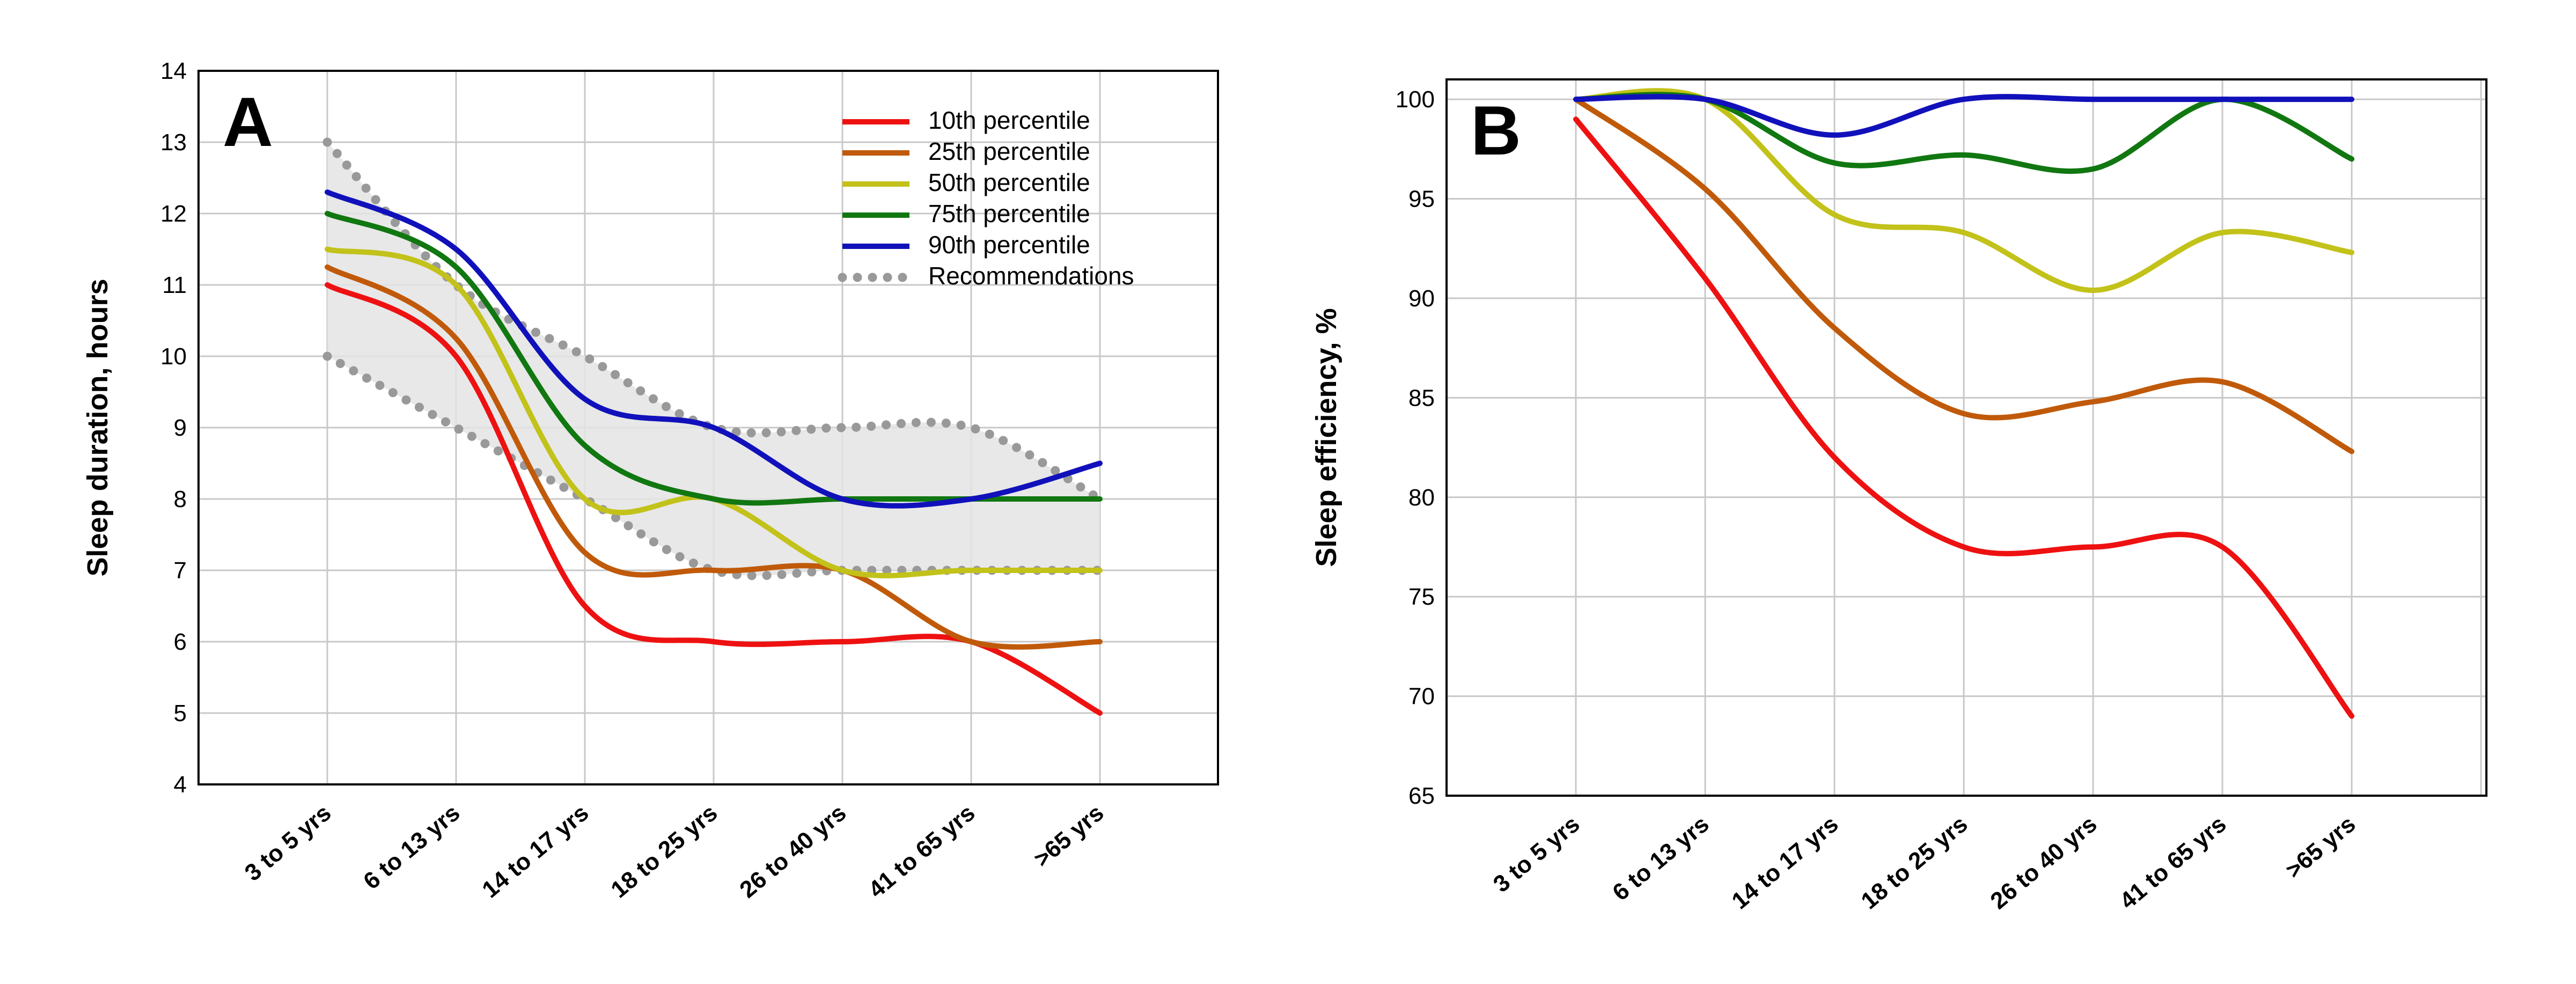  I want to click on panel-letter: B, so click(1496, 130).